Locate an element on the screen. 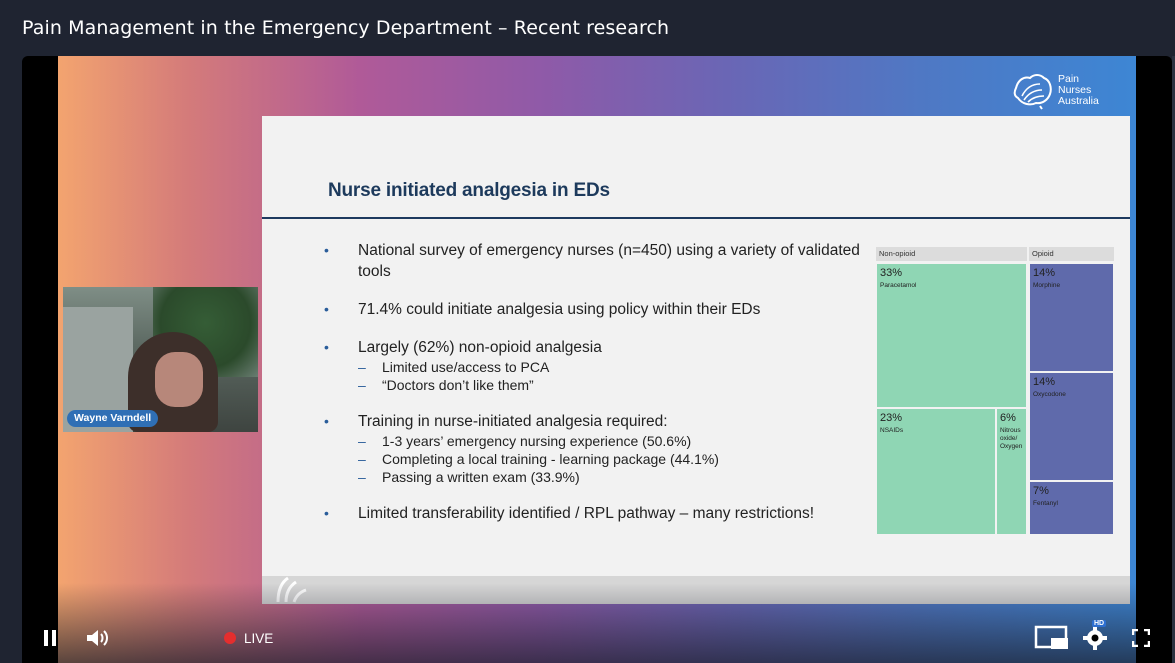 The height and width of the screenshot is (663, 1175). treemap-group-header: Non-opioid is located at coordinates (951, 254).